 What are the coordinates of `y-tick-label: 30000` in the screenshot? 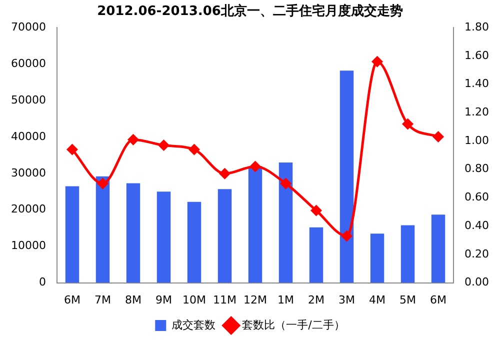 It's located at (28, 173).